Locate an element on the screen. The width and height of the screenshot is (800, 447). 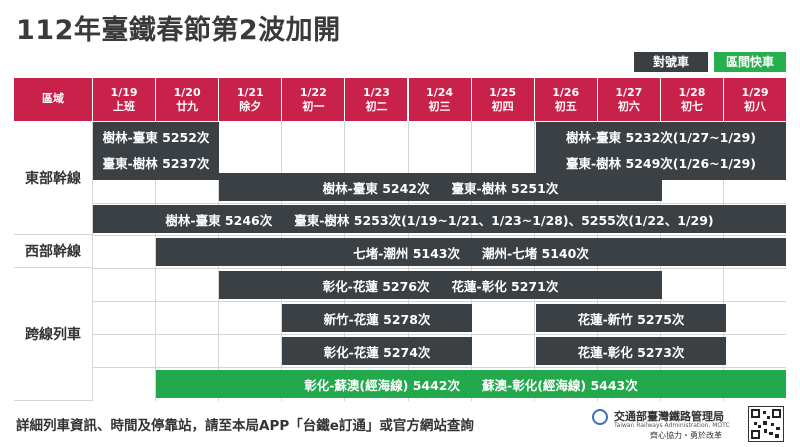
header-day: 1/26 初五 is located at coordinates (565, 99).